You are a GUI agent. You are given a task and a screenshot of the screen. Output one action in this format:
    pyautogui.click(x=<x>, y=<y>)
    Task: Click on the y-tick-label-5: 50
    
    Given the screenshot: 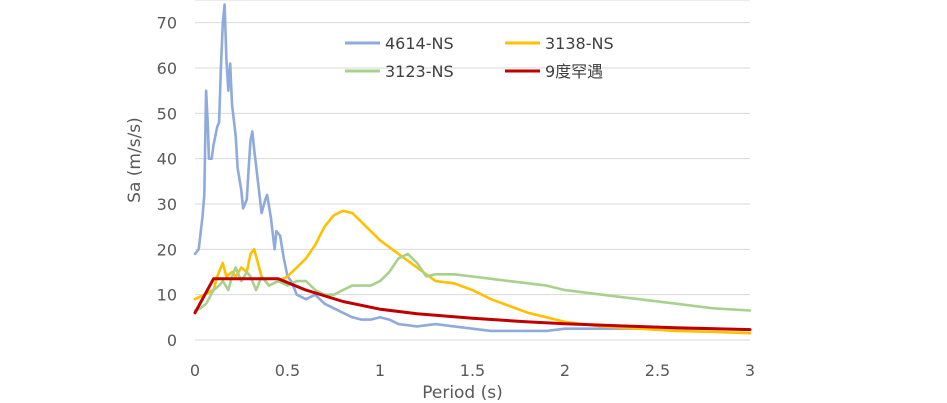 What is the action you would take?
    pyautogui.click(x=167, y=113)
    